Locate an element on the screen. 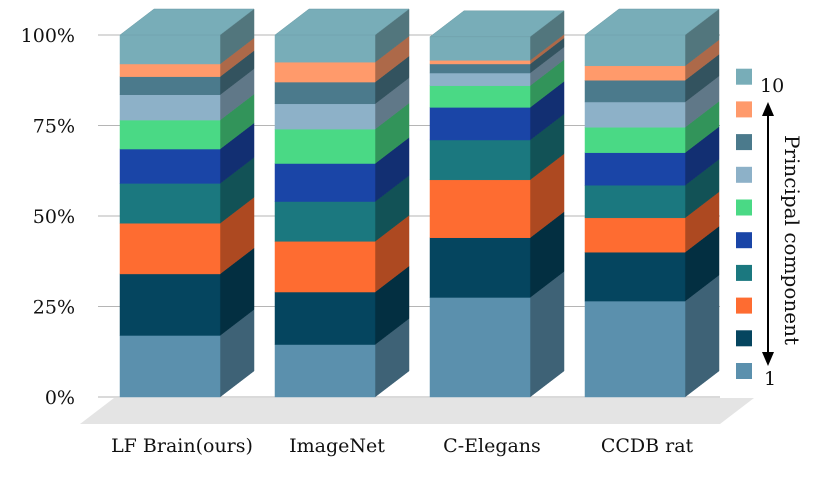 Image resolution: width=830 pixels, height=496 pixels. chart-floor is located at coordinates (417, 411).